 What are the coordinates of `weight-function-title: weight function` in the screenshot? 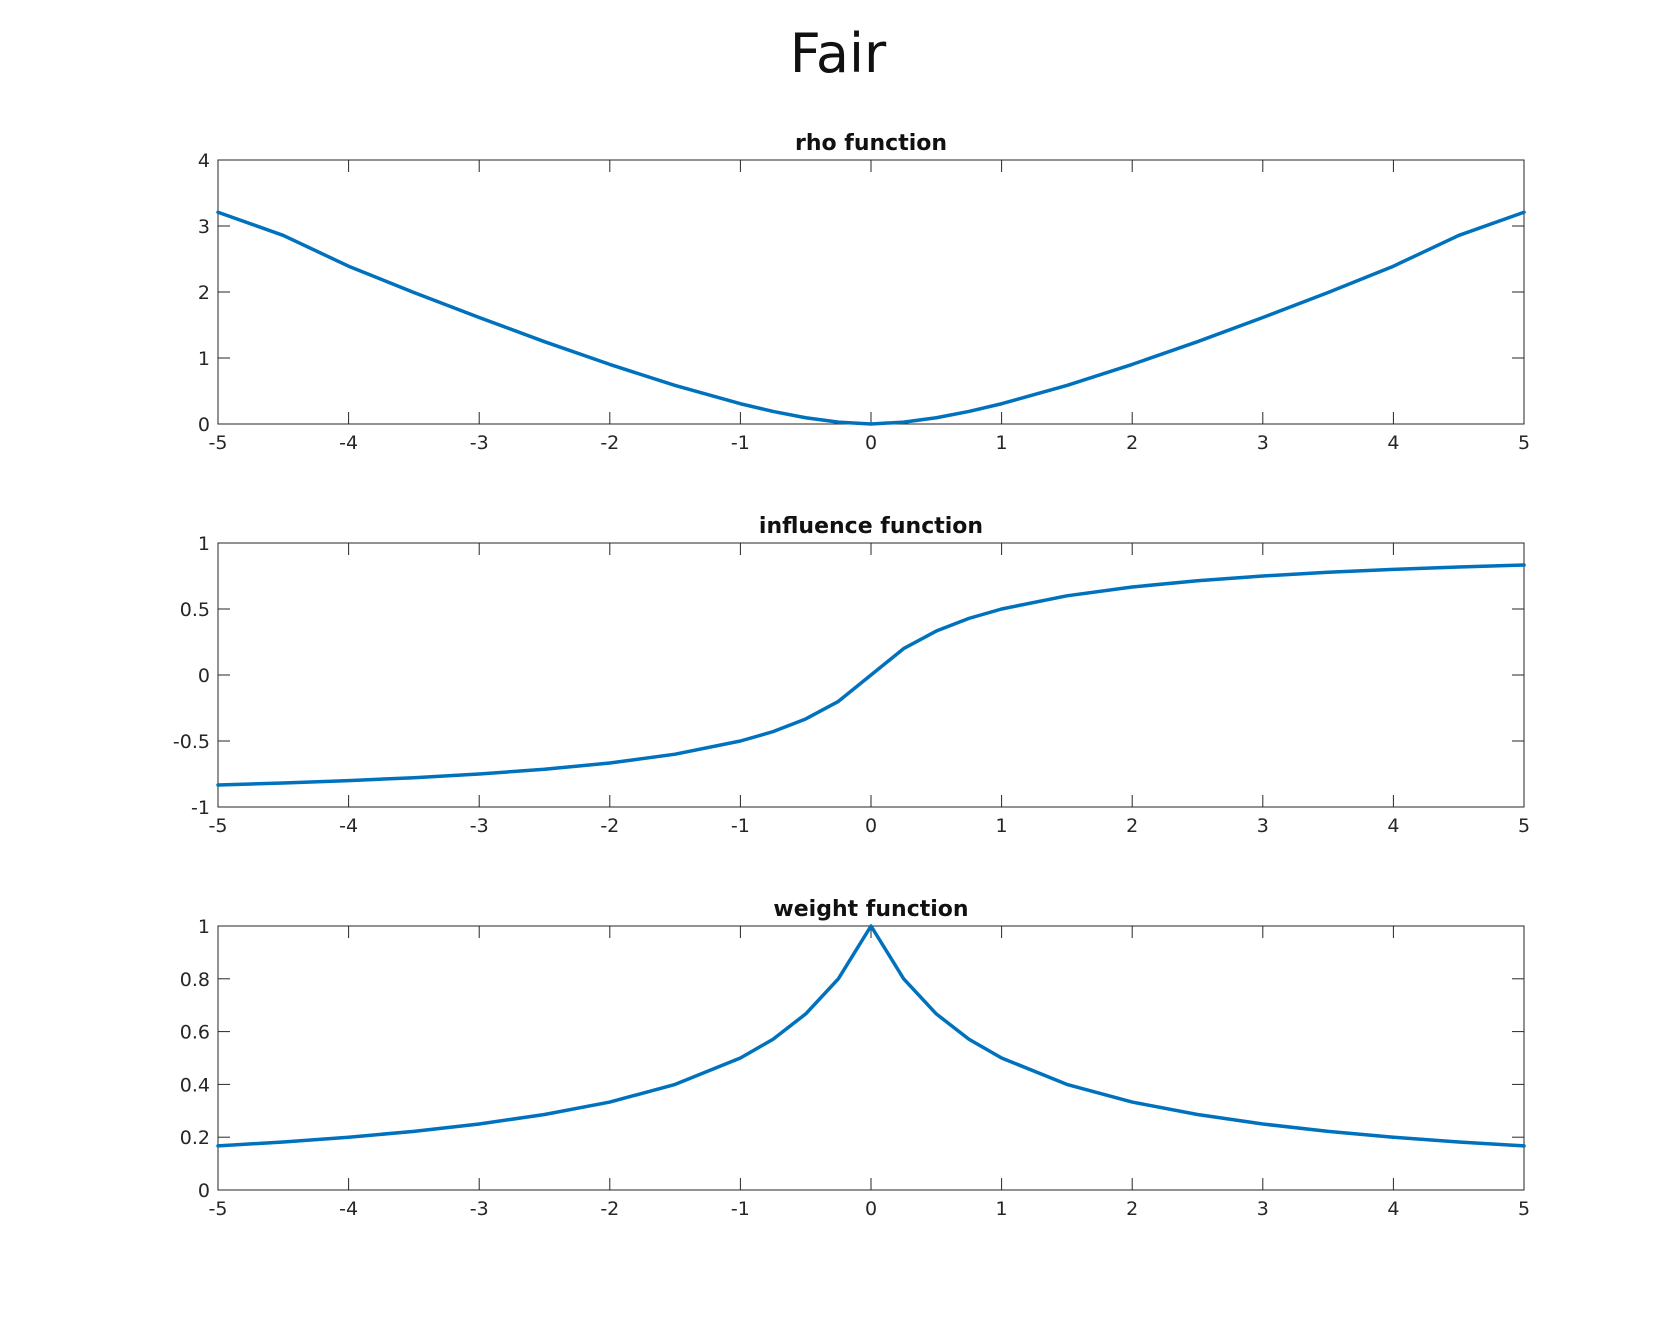 It's located at (870, 909).